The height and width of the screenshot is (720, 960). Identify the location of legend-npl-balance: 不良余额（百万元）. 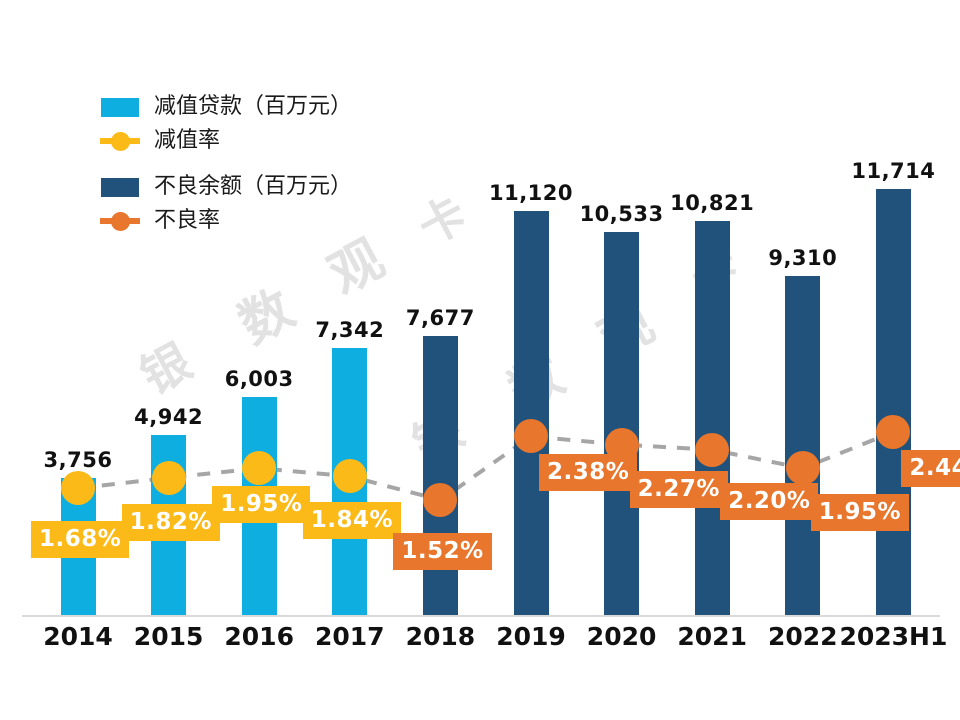
(226, 187).